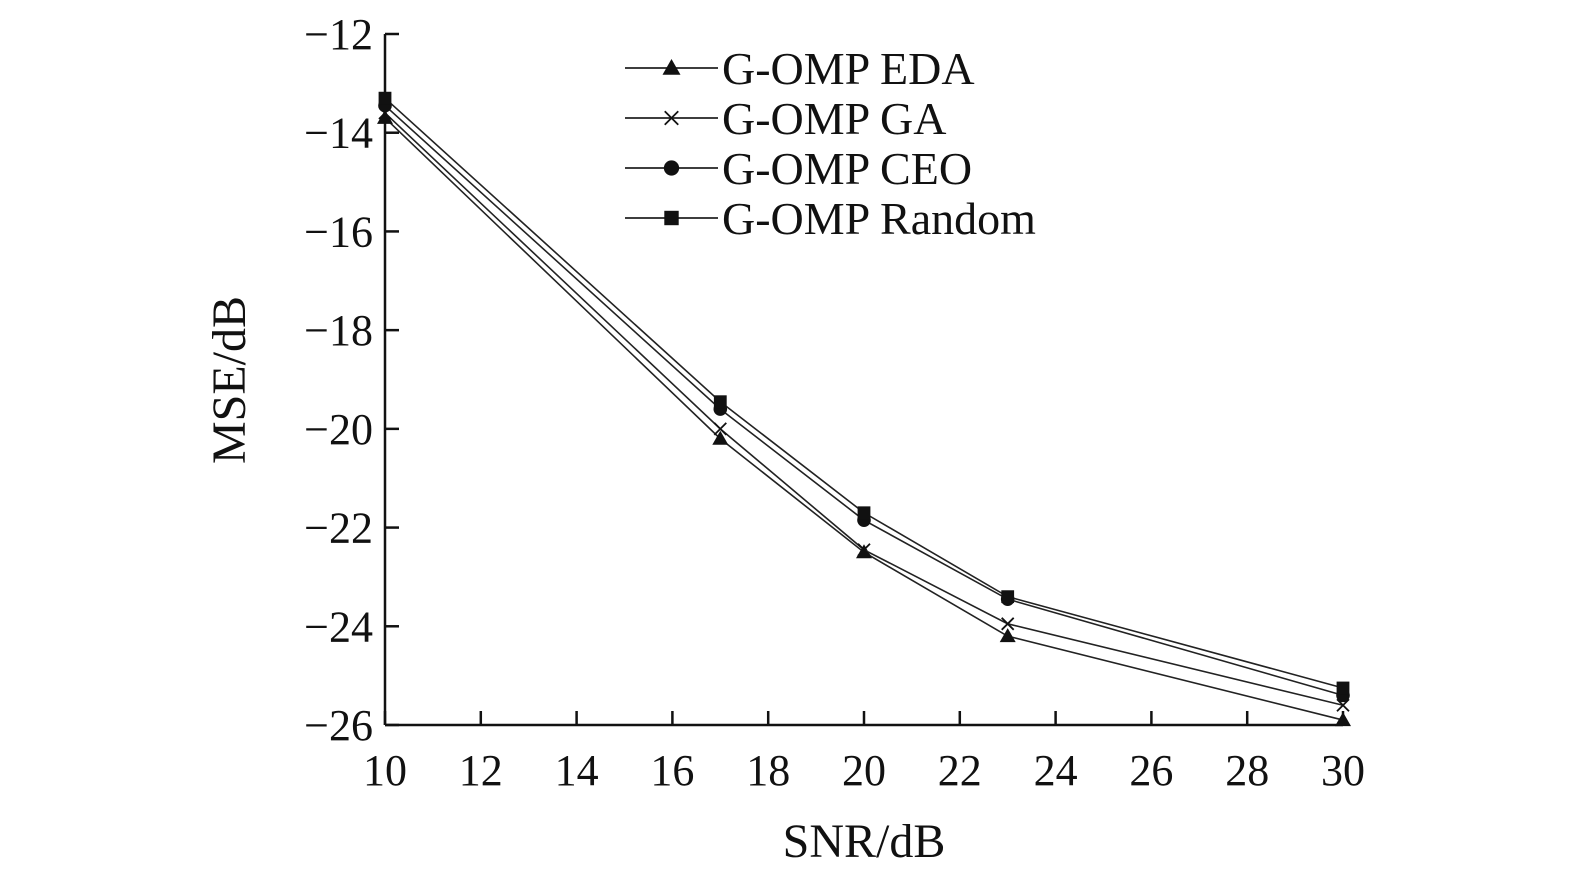 This screenshot has width=1575, height=882. Describe the element at coordinates (338, 528) in the screenshot. I see `y-tick-label: −22` at that location.